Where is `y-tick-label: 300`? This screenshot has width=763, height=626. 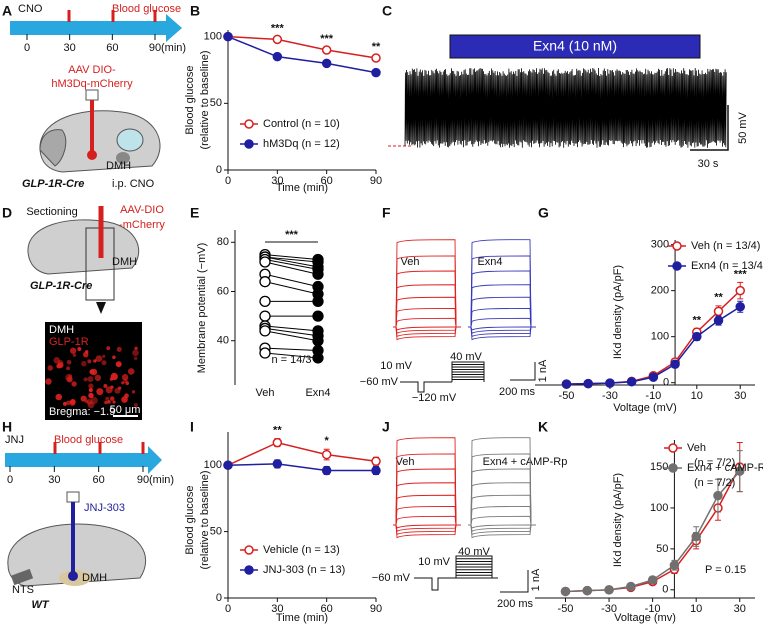 y-tick-label: 300 is located at coordinates (660, 245).